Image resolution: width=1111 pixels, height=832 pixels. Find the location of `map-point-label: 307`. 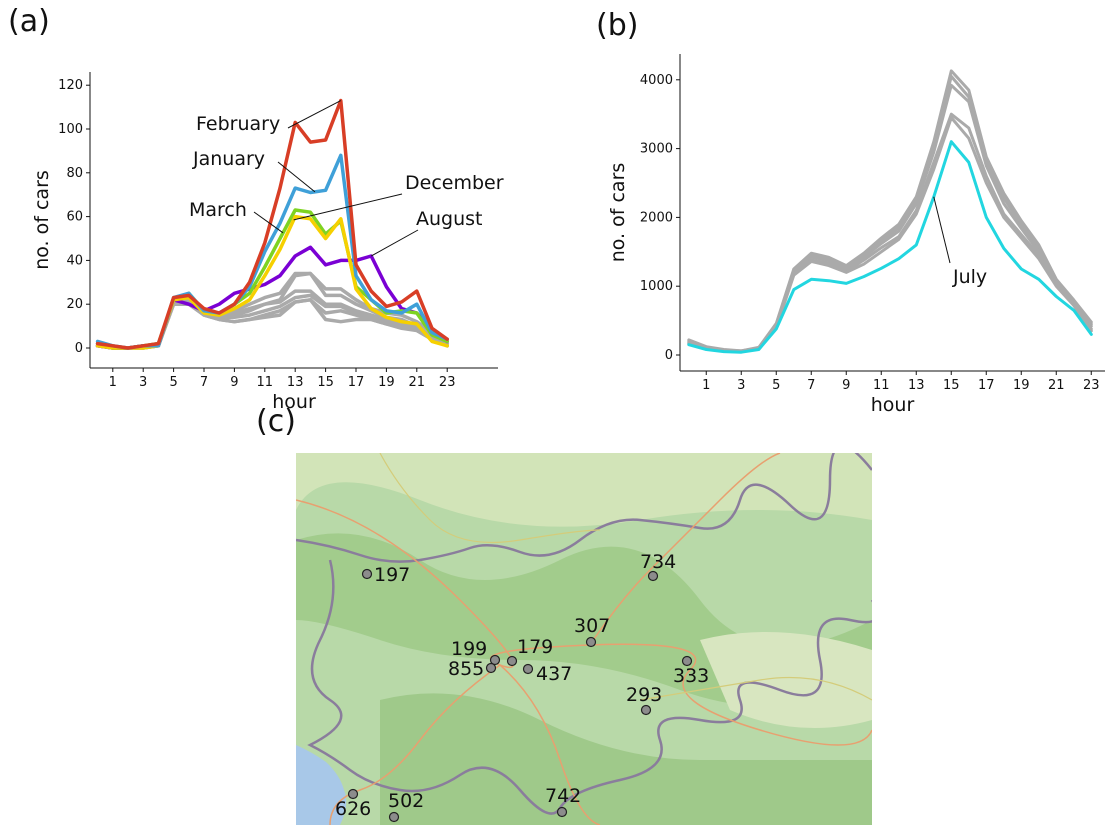

map-point-label: 307 is located at coordinates (592, 626).